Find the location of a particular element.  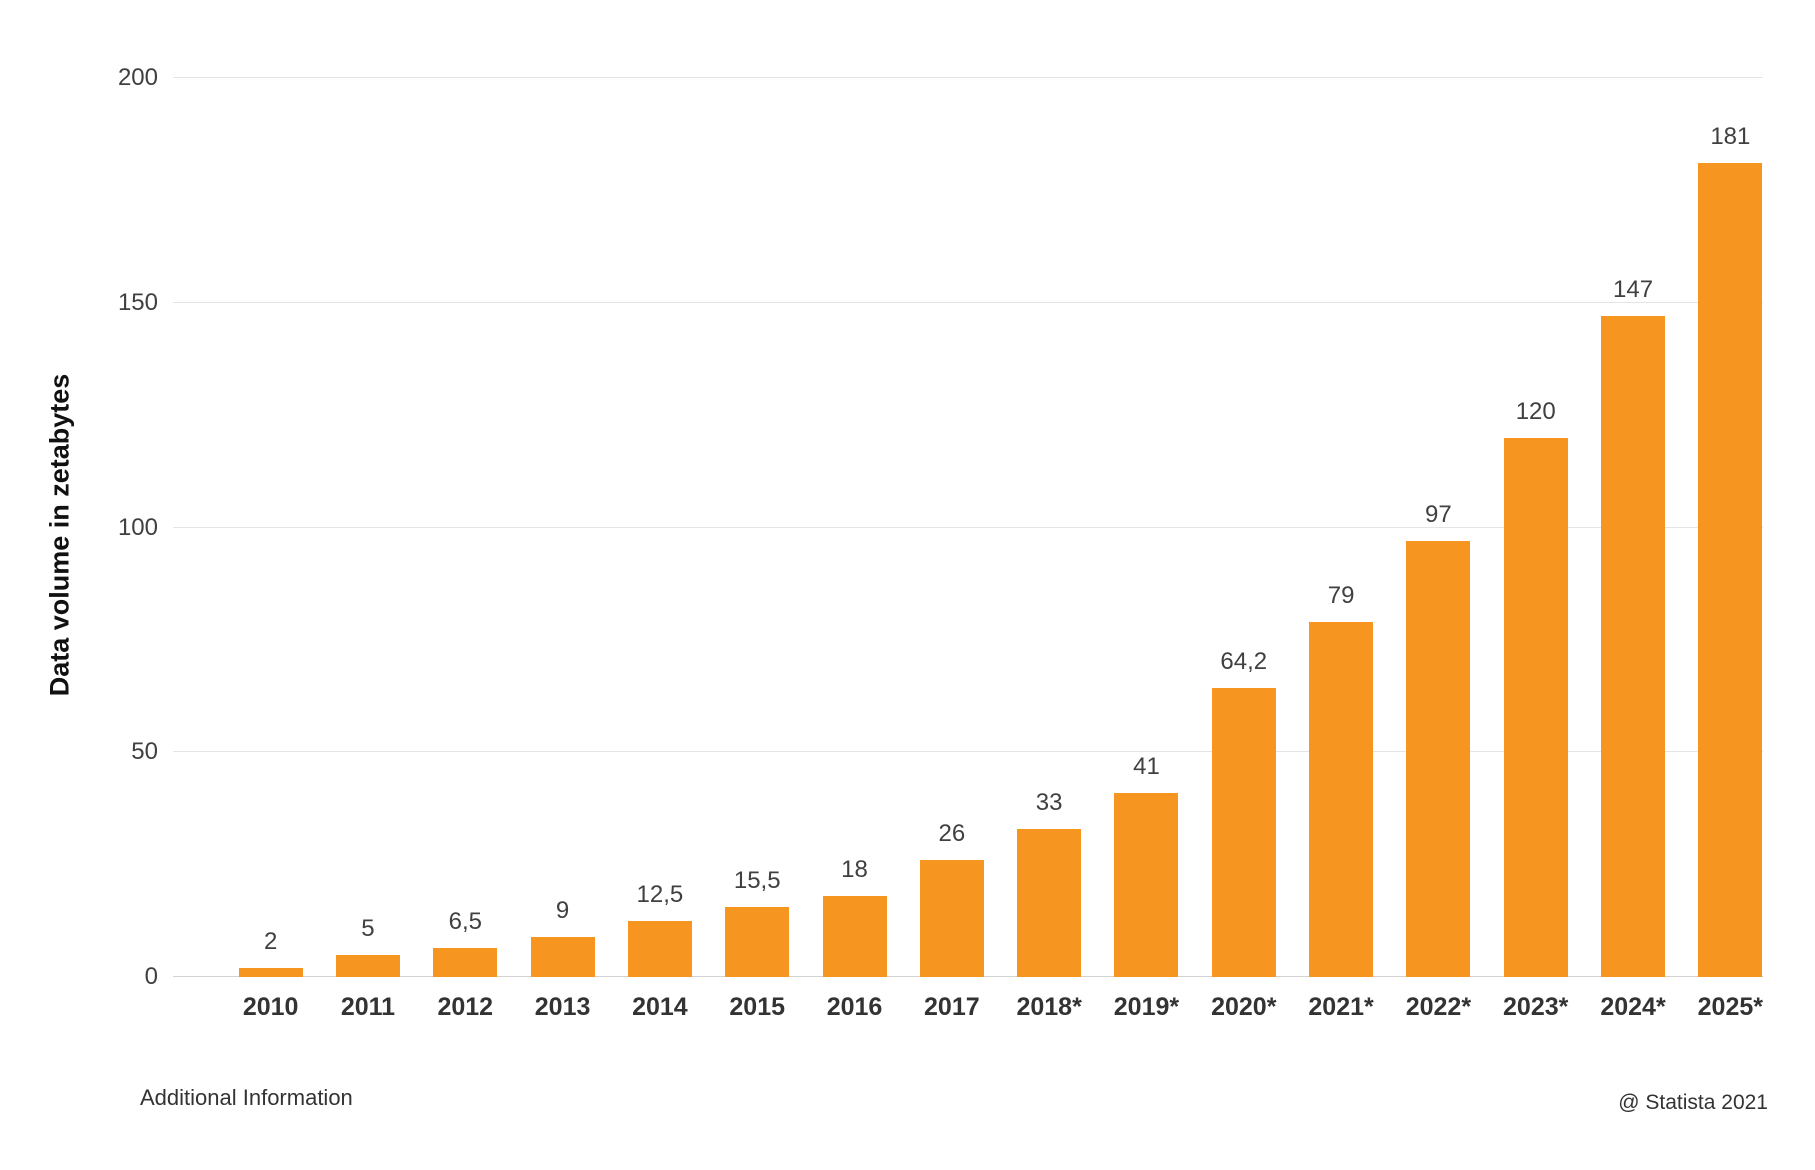

x-axis-label: 2010 is located at coordinates (270, 1007).